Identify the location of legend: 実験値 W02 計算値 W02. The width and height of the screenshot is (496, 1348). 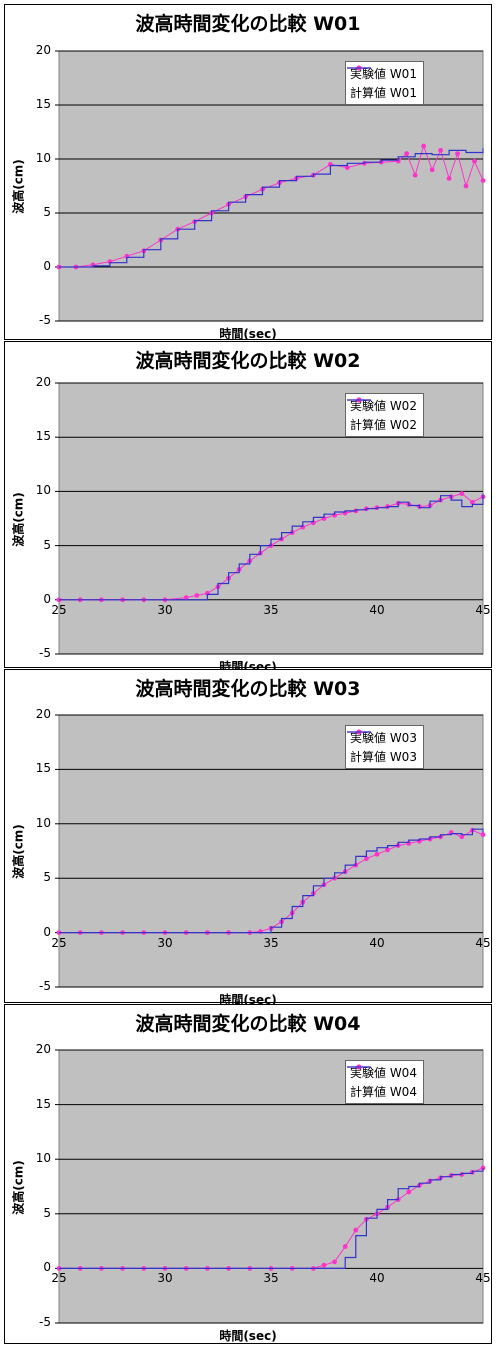
(384, 415).